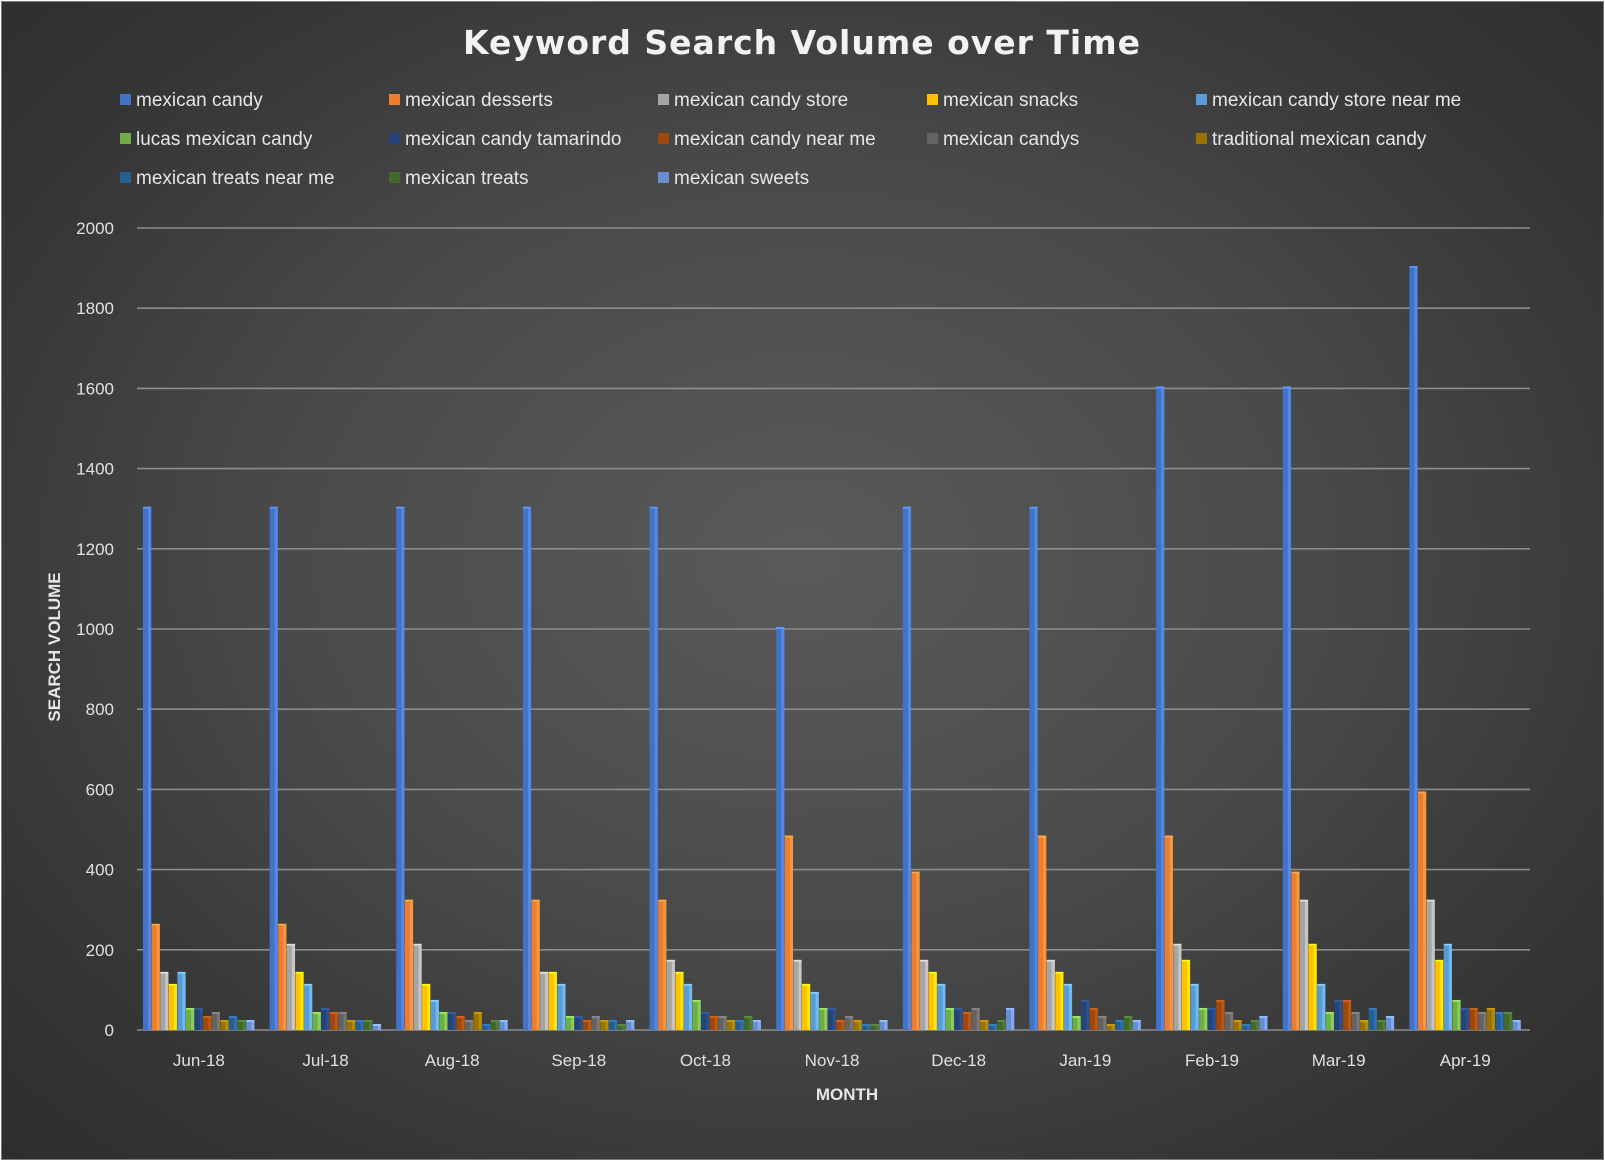 This screenshot has height=1161, width=1605. I want to click on legend-label: mexican candy store, so click(761, 100).